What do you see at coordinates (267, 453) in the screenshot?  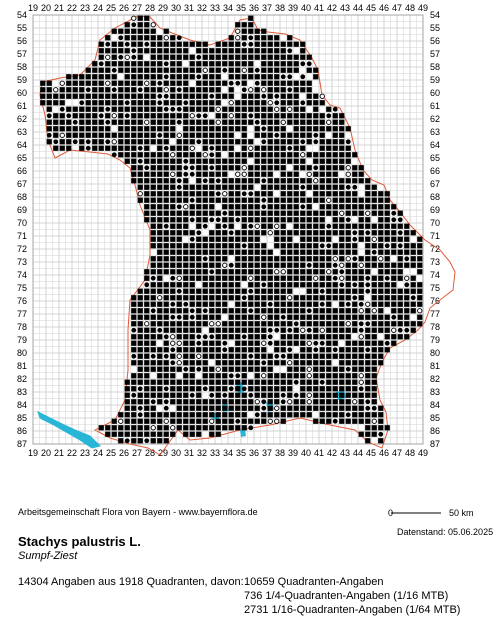 I see `x-label-bottom: 37` at bounding box center [267, 453].